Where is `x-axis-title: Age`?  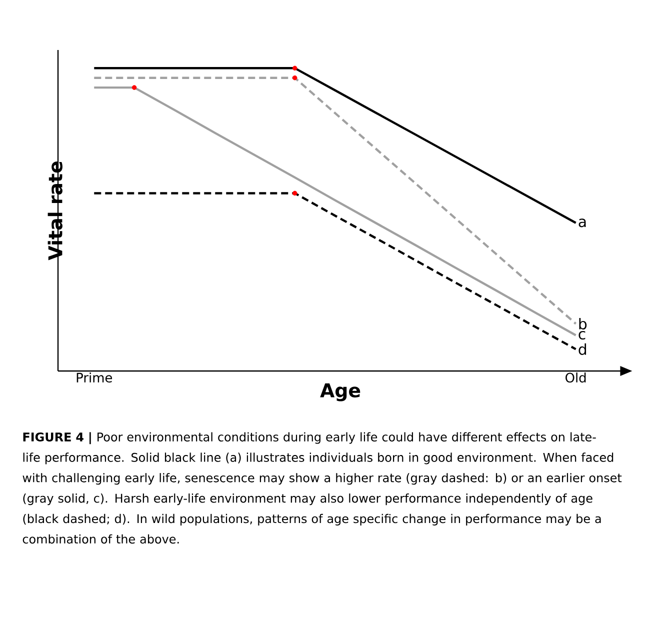 x-axis-title: Age is located at coordinates (340, 392).